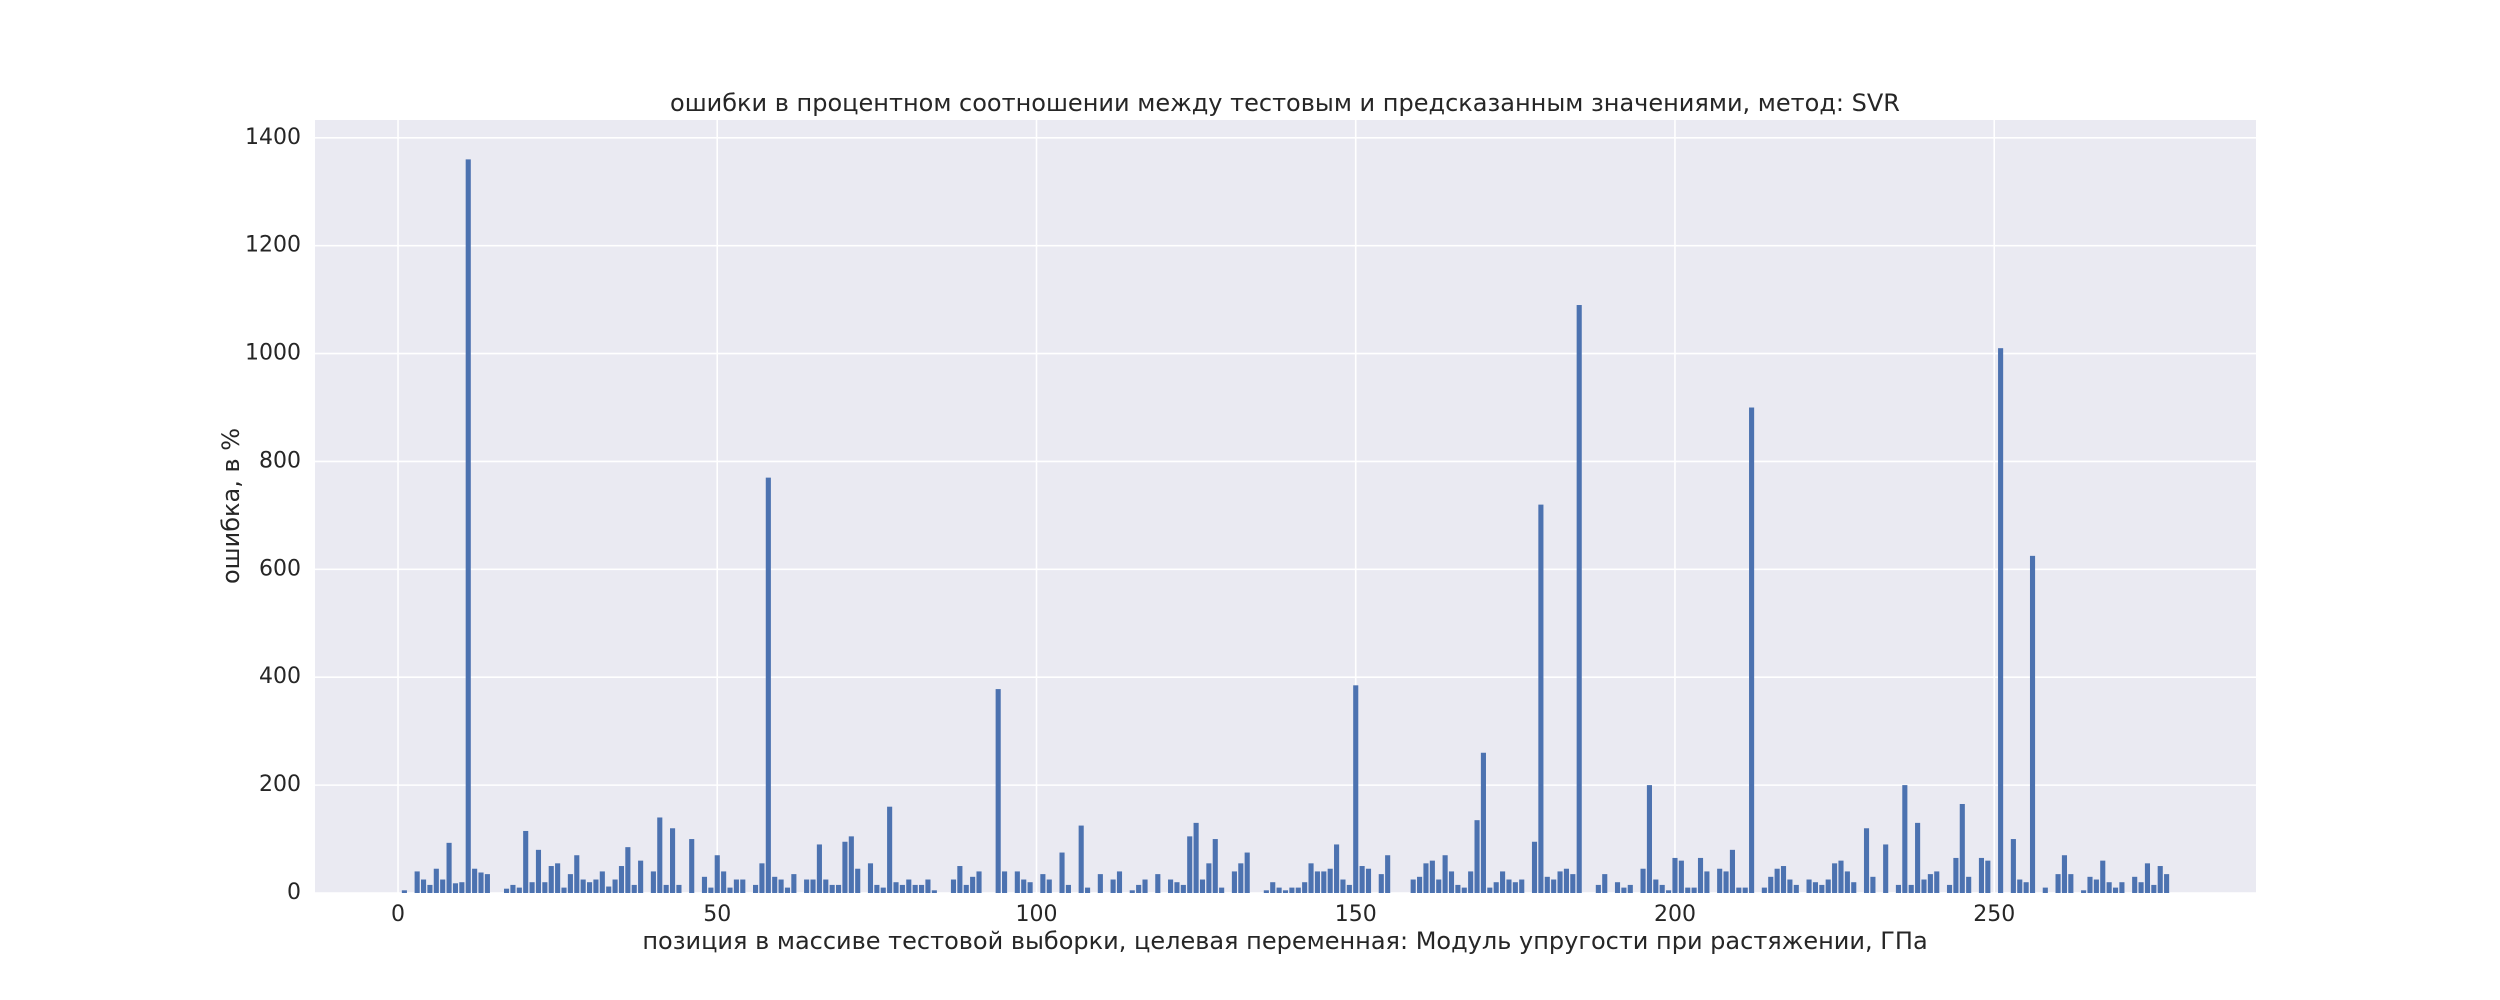 The image size is (2500, 1000). What do you see at coordinates (273, 245) in the screenshot?
I see `y-tick-label: 1200` at bounding box center [273, 245].